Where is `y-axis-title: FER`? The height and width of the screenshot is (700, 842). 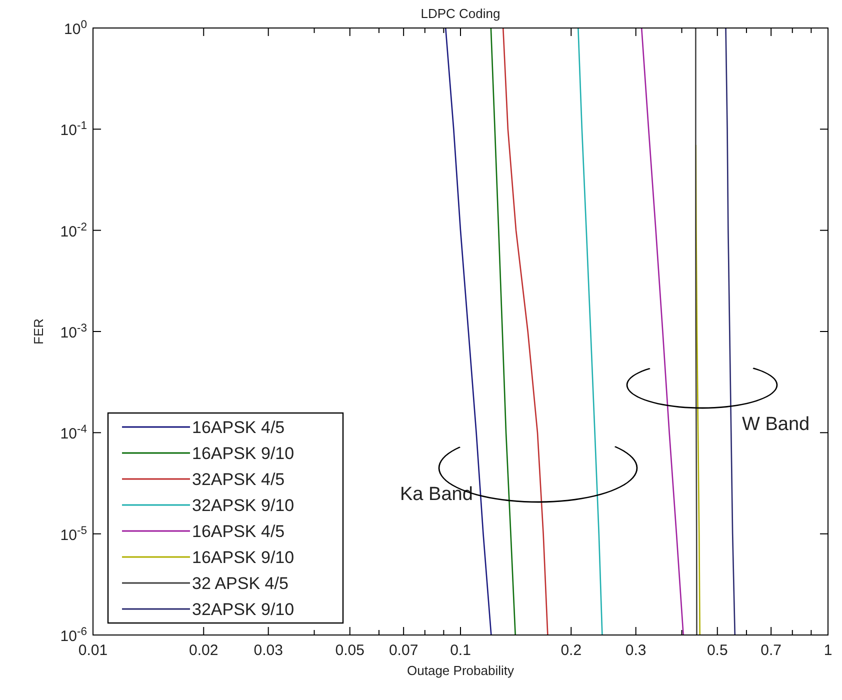
y-axis-title: FER is located at coordinates (38, 331).